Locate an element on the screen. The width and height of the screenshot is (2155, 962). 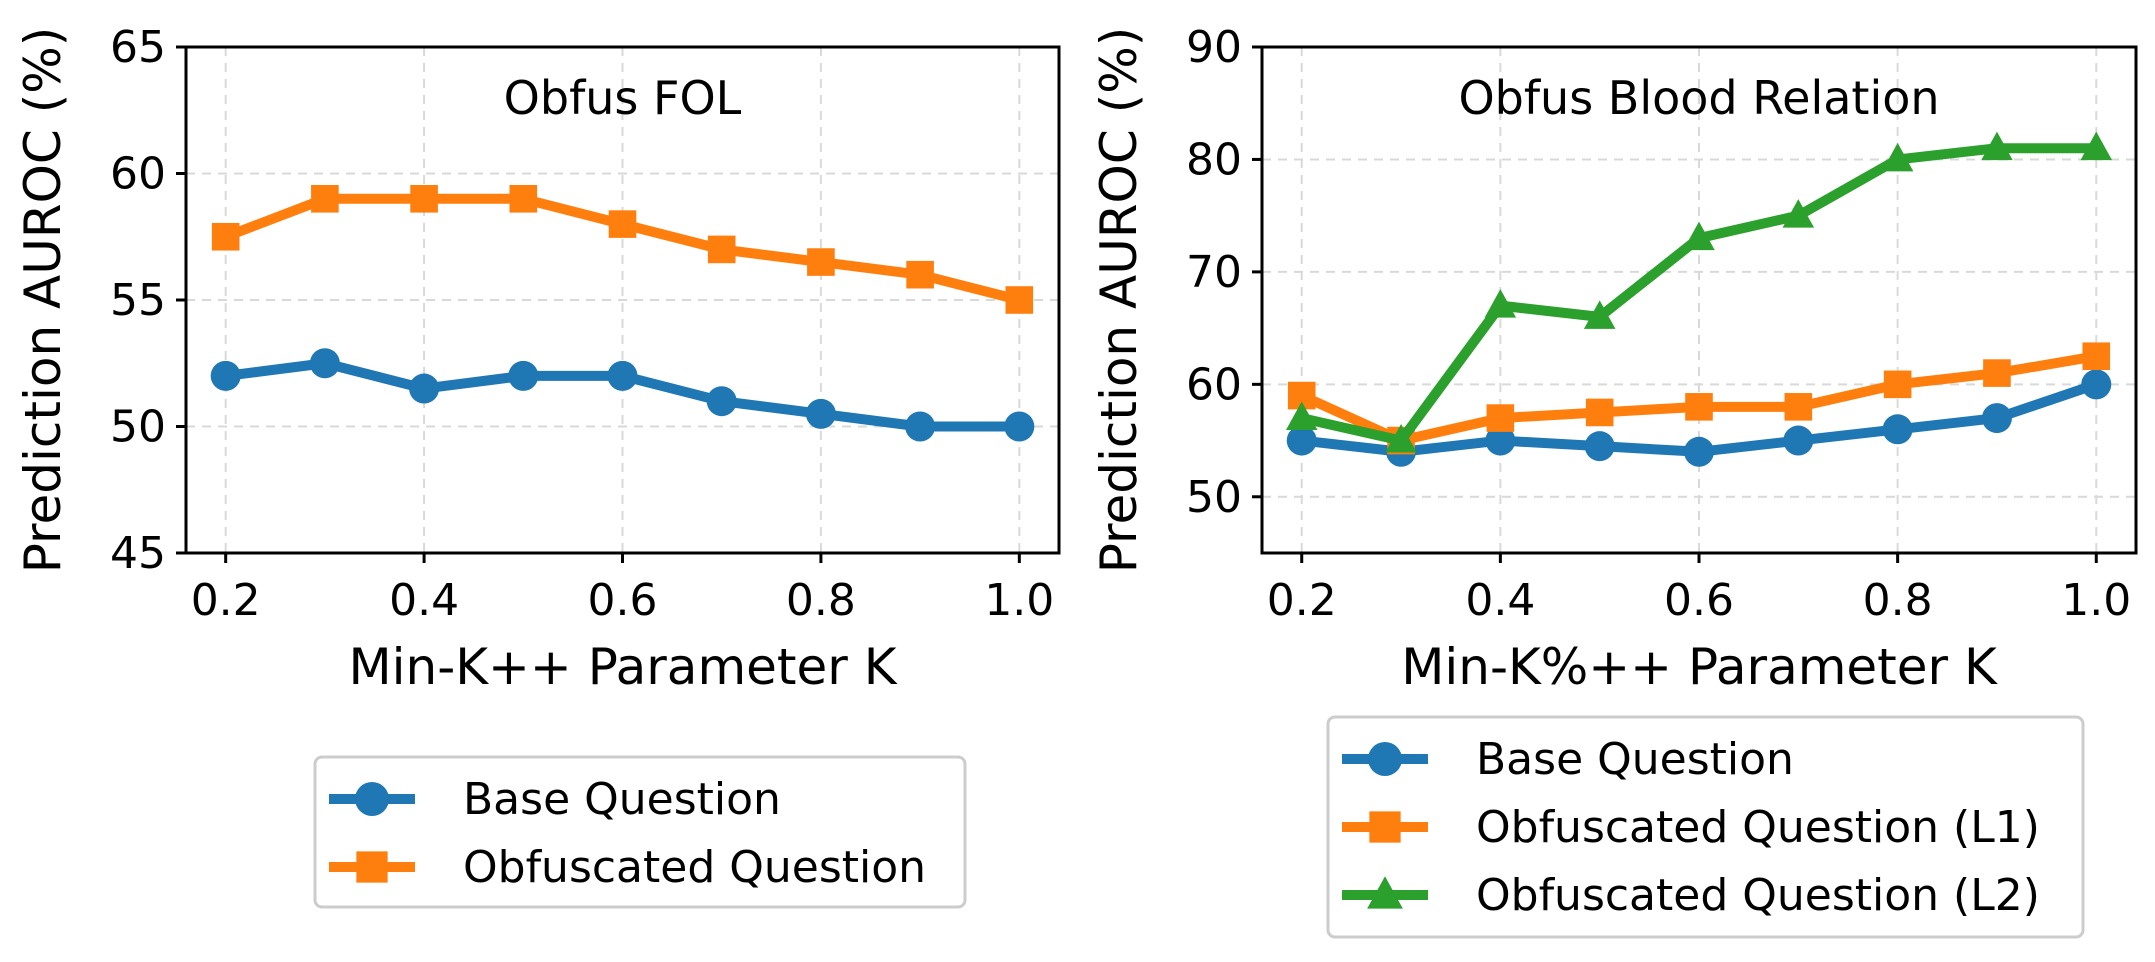
y-tick-label: 80 is located at coordinates (1214, 159).